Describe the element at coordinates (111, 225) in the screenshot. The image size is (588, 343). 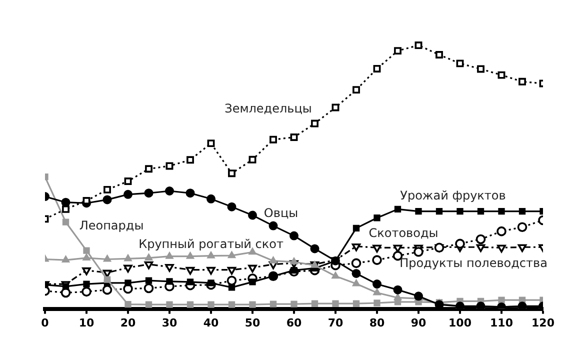
I see `series-label: Леопарды` at that location.